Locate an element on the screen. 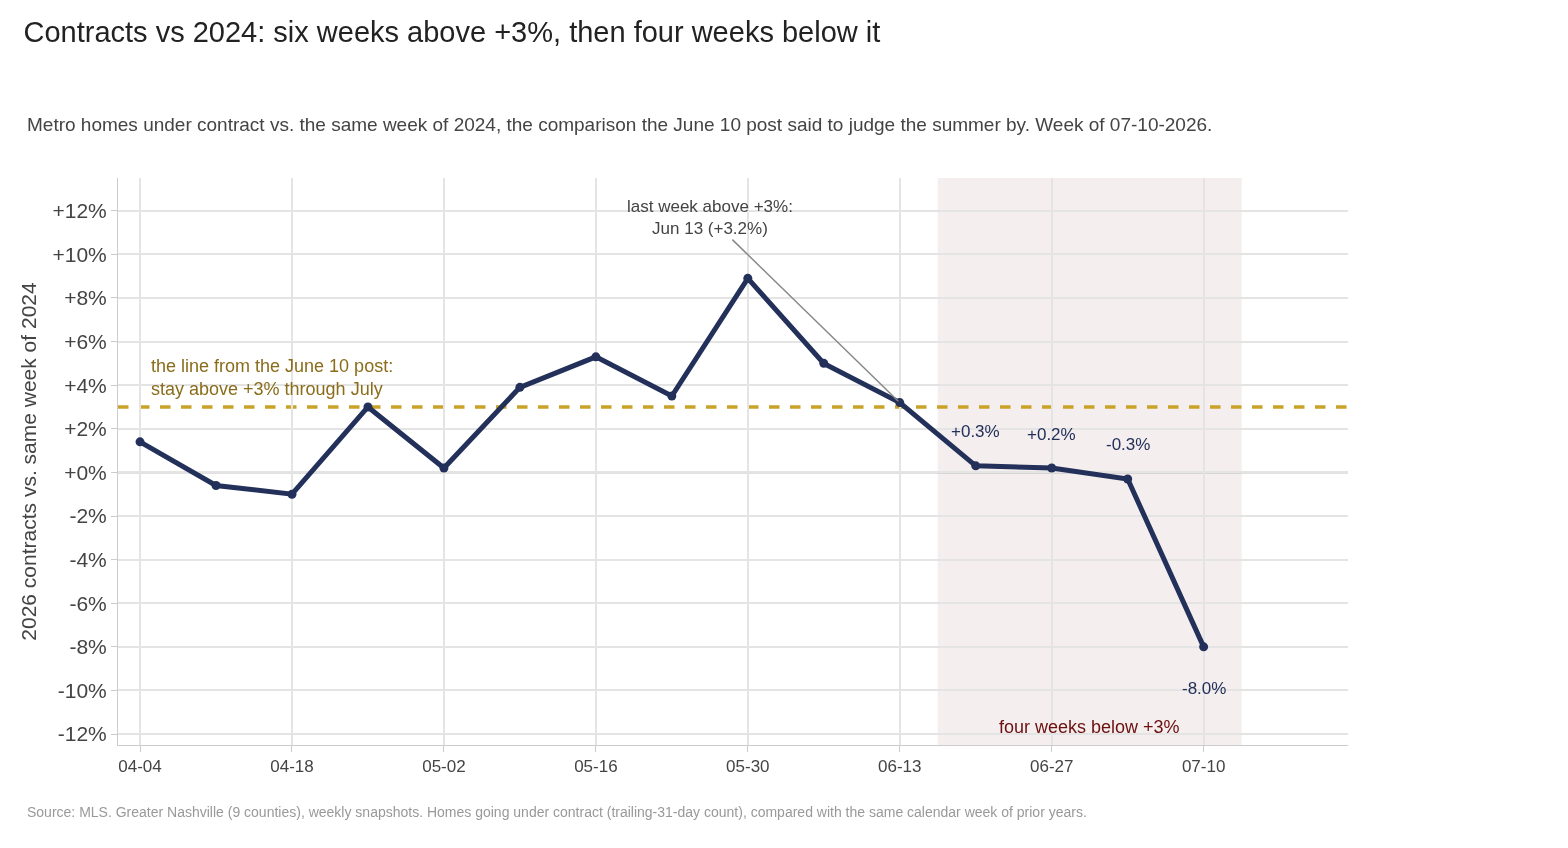 The image size is (1568, 848). y-tick-label: +0% is located at coordinates (85, 472).